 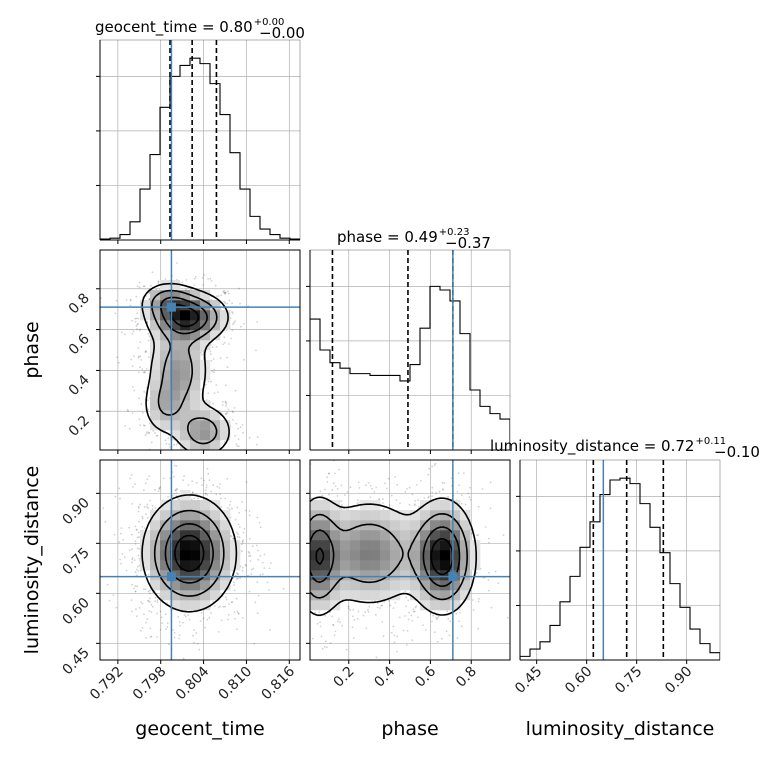 What do you see at coordinates (236, 684) in the screenshot?
I see `xticklabel-geocent-time-3: 0.810` at bounding box center [236, 684].